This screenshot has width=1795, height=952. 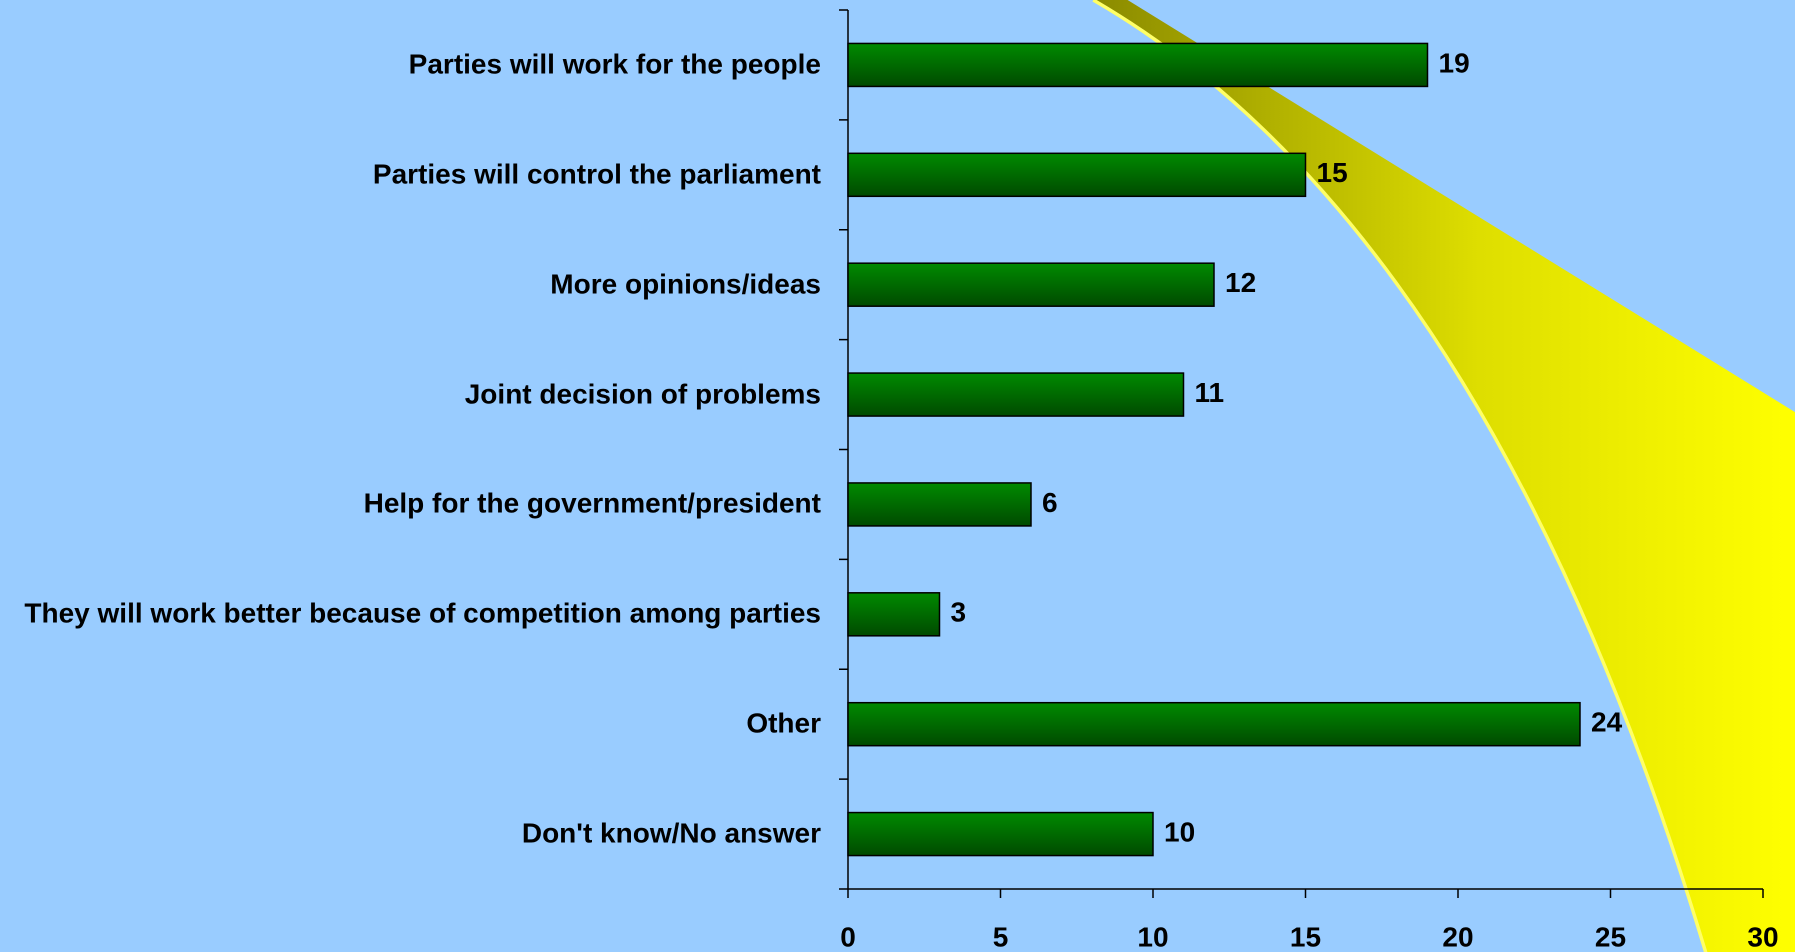 What do you see at coordinates (642, 394) in the screenshot?
I see `category-label: Joint decision of problems` at bounding box center [642, 394].